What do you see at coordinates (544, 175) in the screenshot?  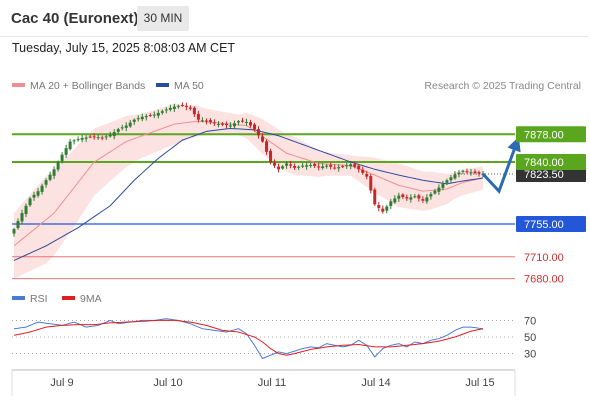 I see `current-price-tag-text: 7823.50` at bounding box center [544, 175].